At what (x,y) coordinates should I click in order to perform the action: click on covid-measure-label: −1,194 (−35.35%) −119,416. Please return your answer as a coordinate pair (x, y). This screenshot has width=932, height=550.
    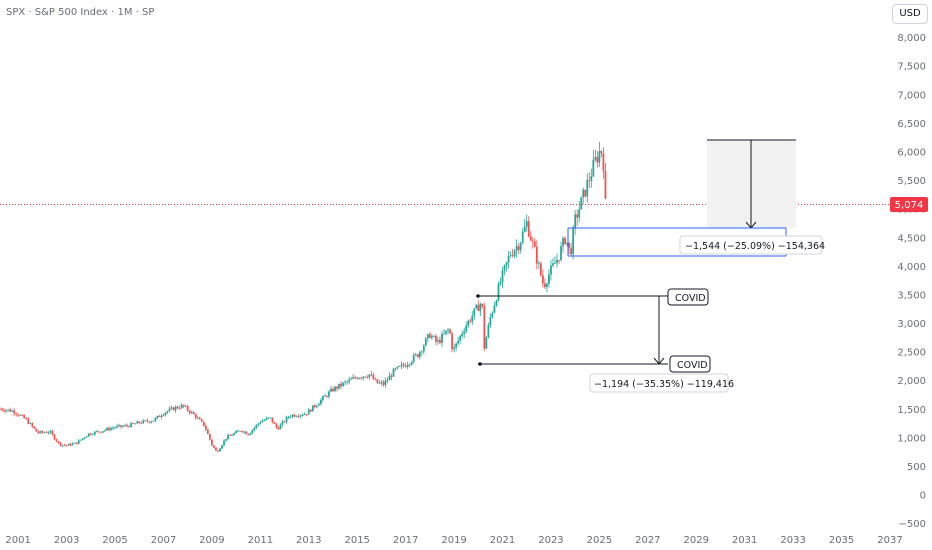
    Looking at the image, I should click on (661, 383).